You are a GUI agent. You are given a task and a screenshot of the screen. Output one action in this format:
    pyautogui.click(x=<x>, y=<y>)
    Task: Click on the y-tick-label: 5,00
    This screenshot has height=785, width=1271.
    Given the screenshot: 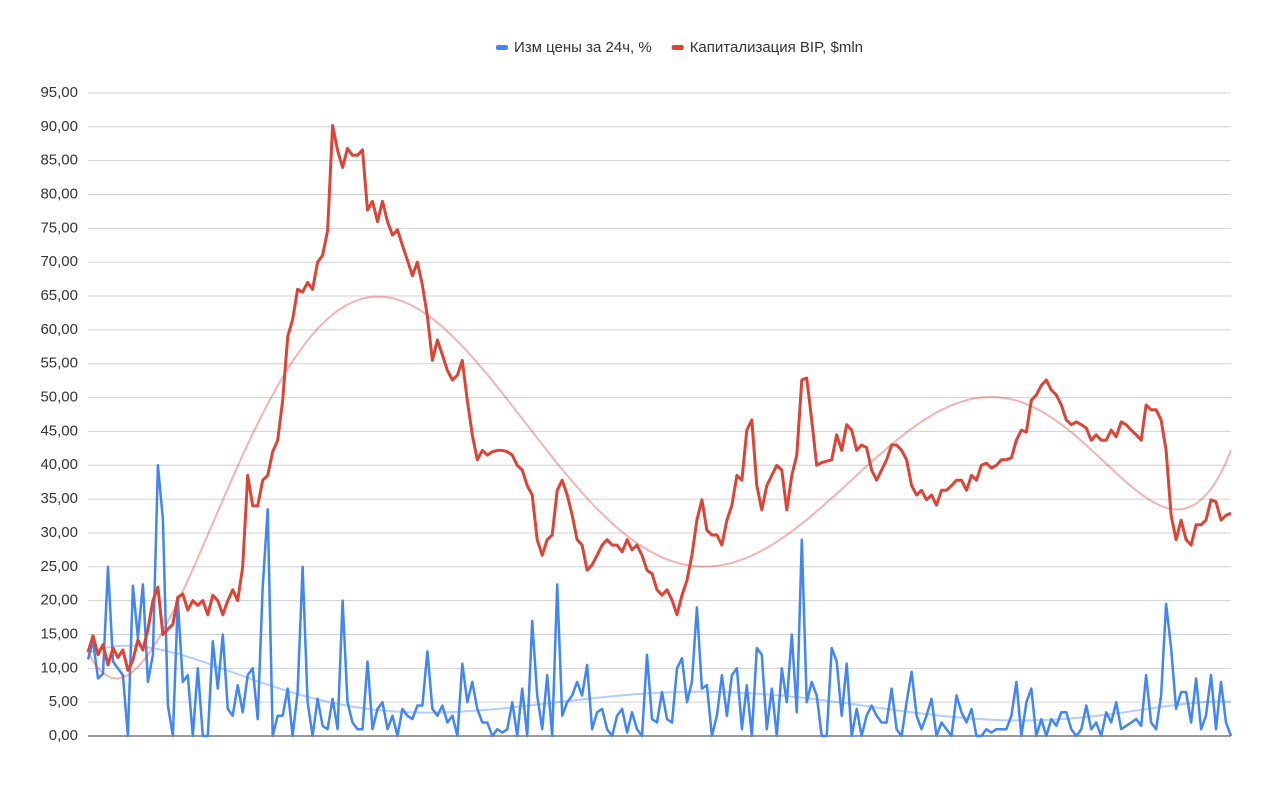 What is the action you would take?
    pyautogui.click(x=63, y=701)
    